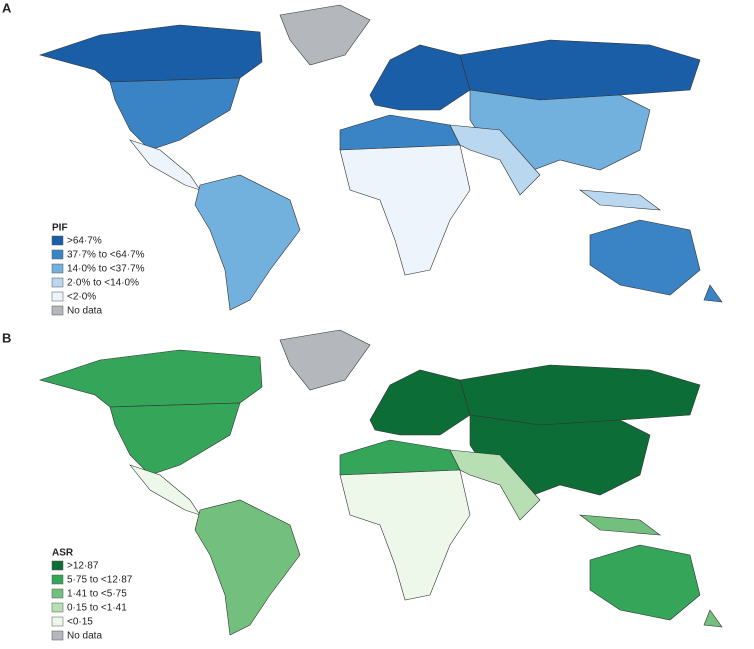  Describe the element at coordinates (80, 622) in the screenshot. I see `legend-label: <0·15` at that location.